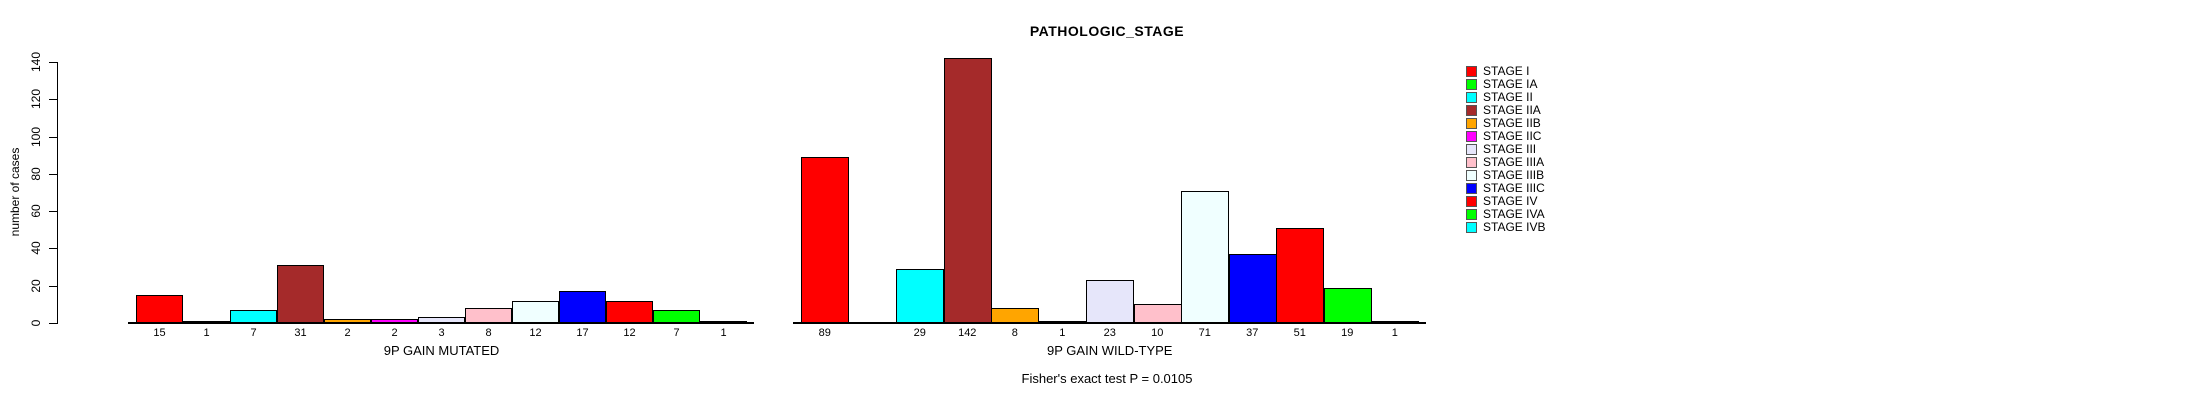 Image resolution: width=2190 pixels, height=400 pixels. Describe the element at coordinates (1107, 378) in the screenshot. I see `fisher-test-annotation: Fisher's exact test P = 0.0105` at that location.